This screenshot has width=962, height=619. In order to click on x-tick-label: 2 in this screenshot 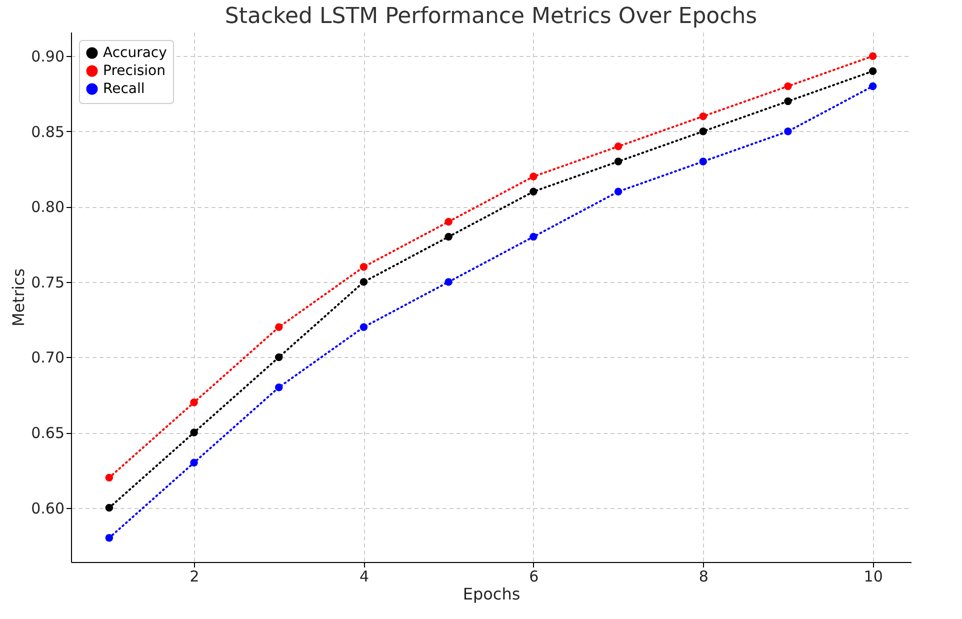, I will do `click(195, 577)`.